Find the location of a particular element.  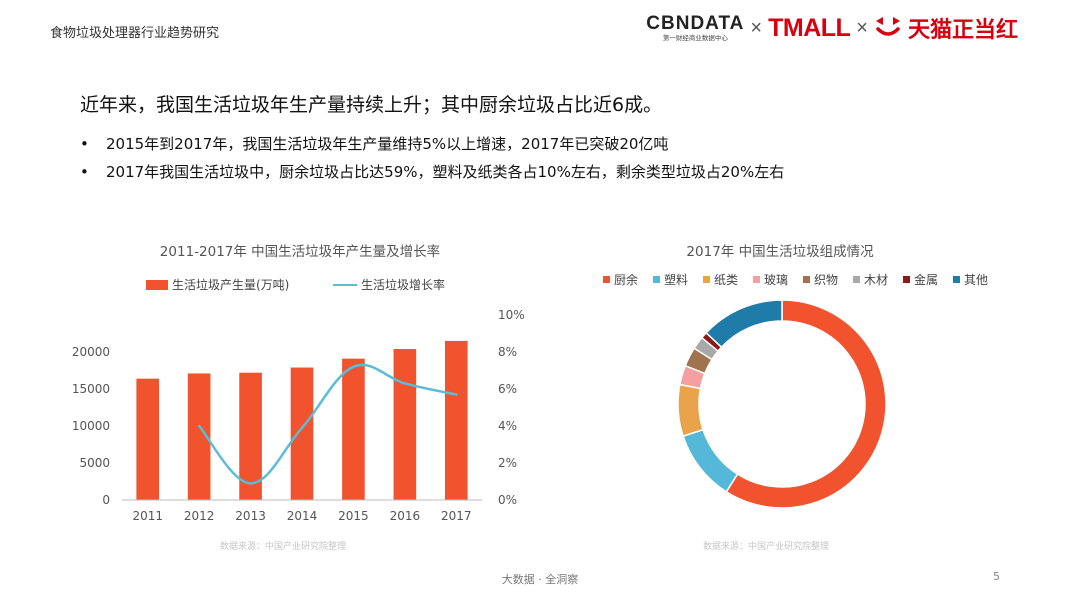

donut-legend-item: 其他 is located at coordinates (970, 279).